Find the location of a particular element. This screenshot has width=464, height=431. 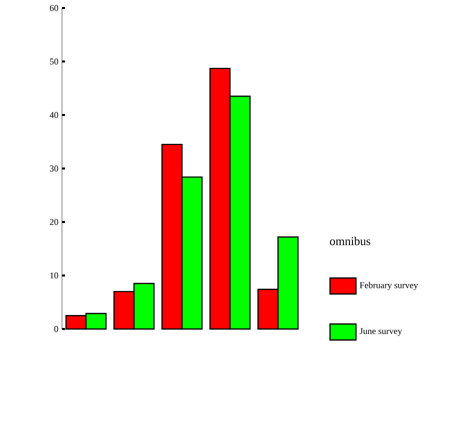

y-tick-label: 50 is located at coordinates (54, 61).